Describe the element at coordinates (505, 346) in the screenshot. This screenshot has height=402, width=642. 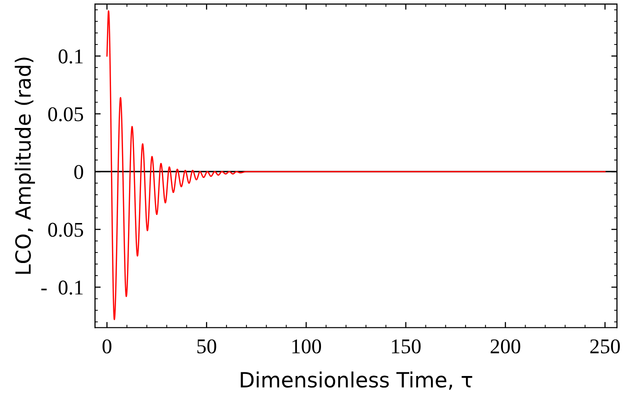
I see `x-tick-label: 200` at that location.